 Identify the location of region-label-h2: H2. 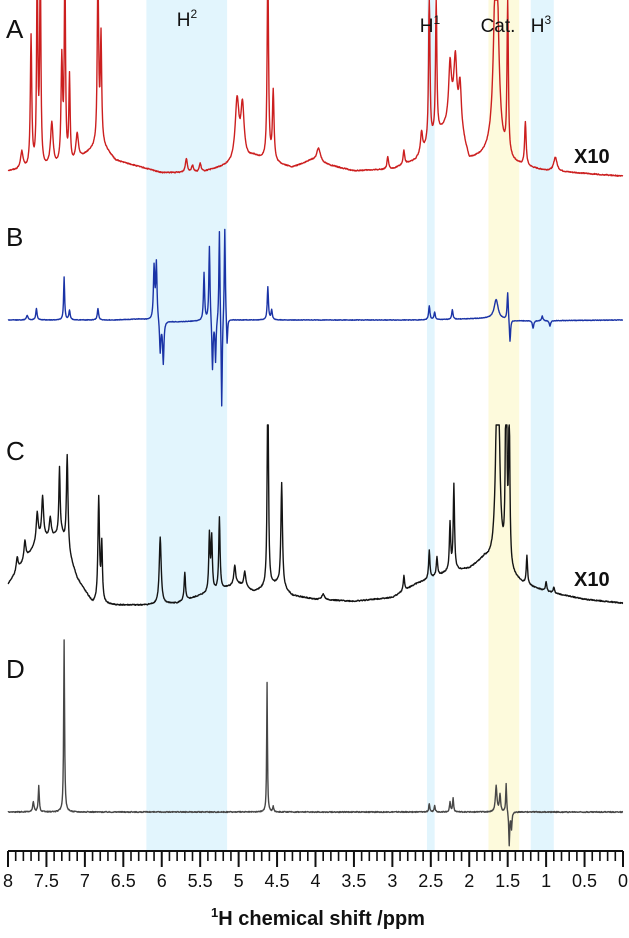
(187, 19).